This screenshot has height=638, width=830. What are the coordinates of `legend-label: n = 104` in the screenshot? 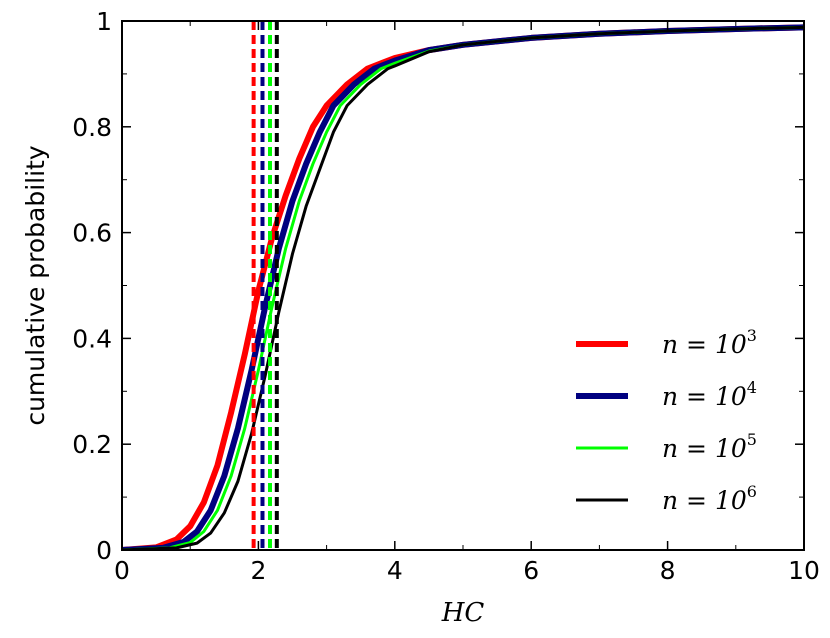 It's located at (709, 394).